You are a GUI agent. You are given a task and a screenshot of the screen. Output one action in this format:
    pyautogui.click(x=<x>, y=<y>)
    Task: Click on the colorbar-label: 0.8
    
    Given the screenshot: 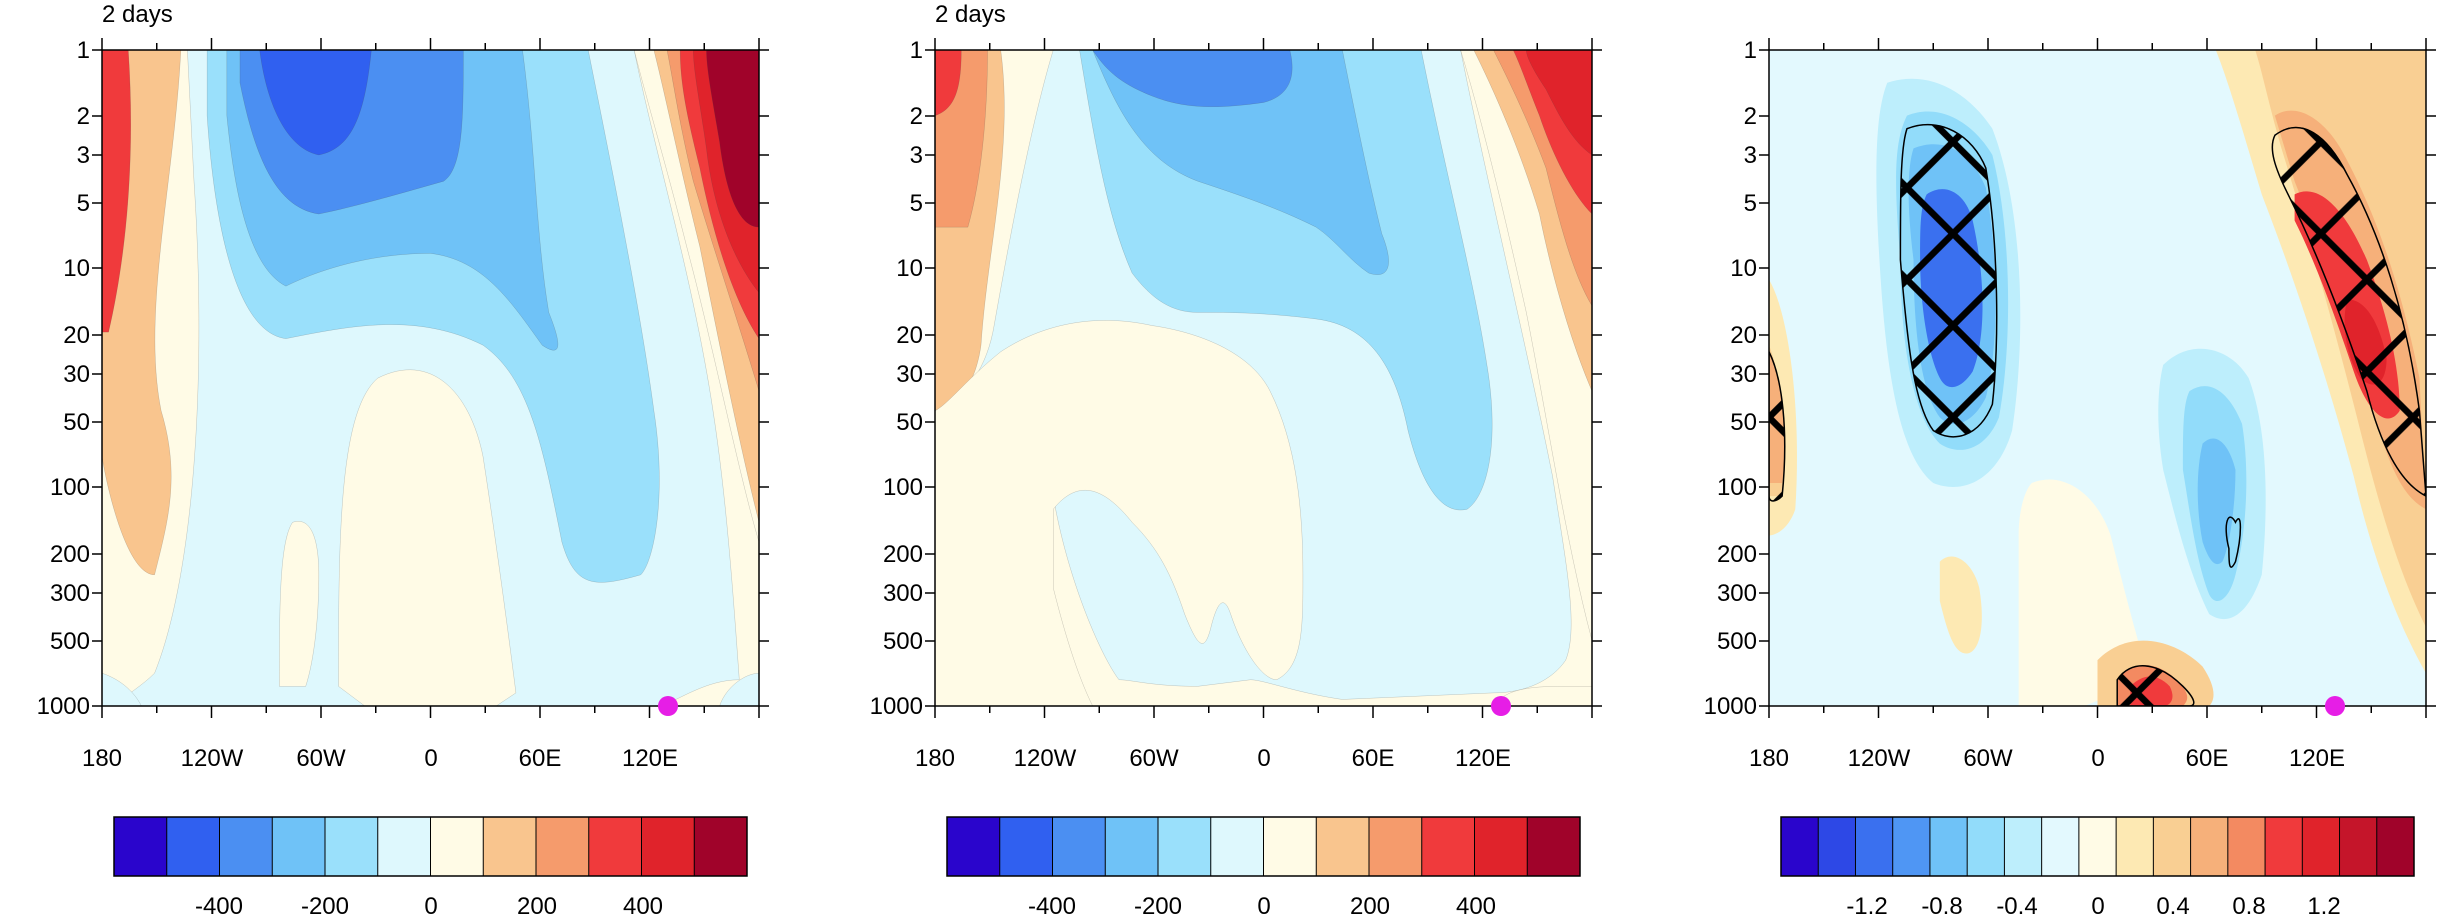 What is the action you would take?
    pyautogui.click(x=2248, y=905)
    